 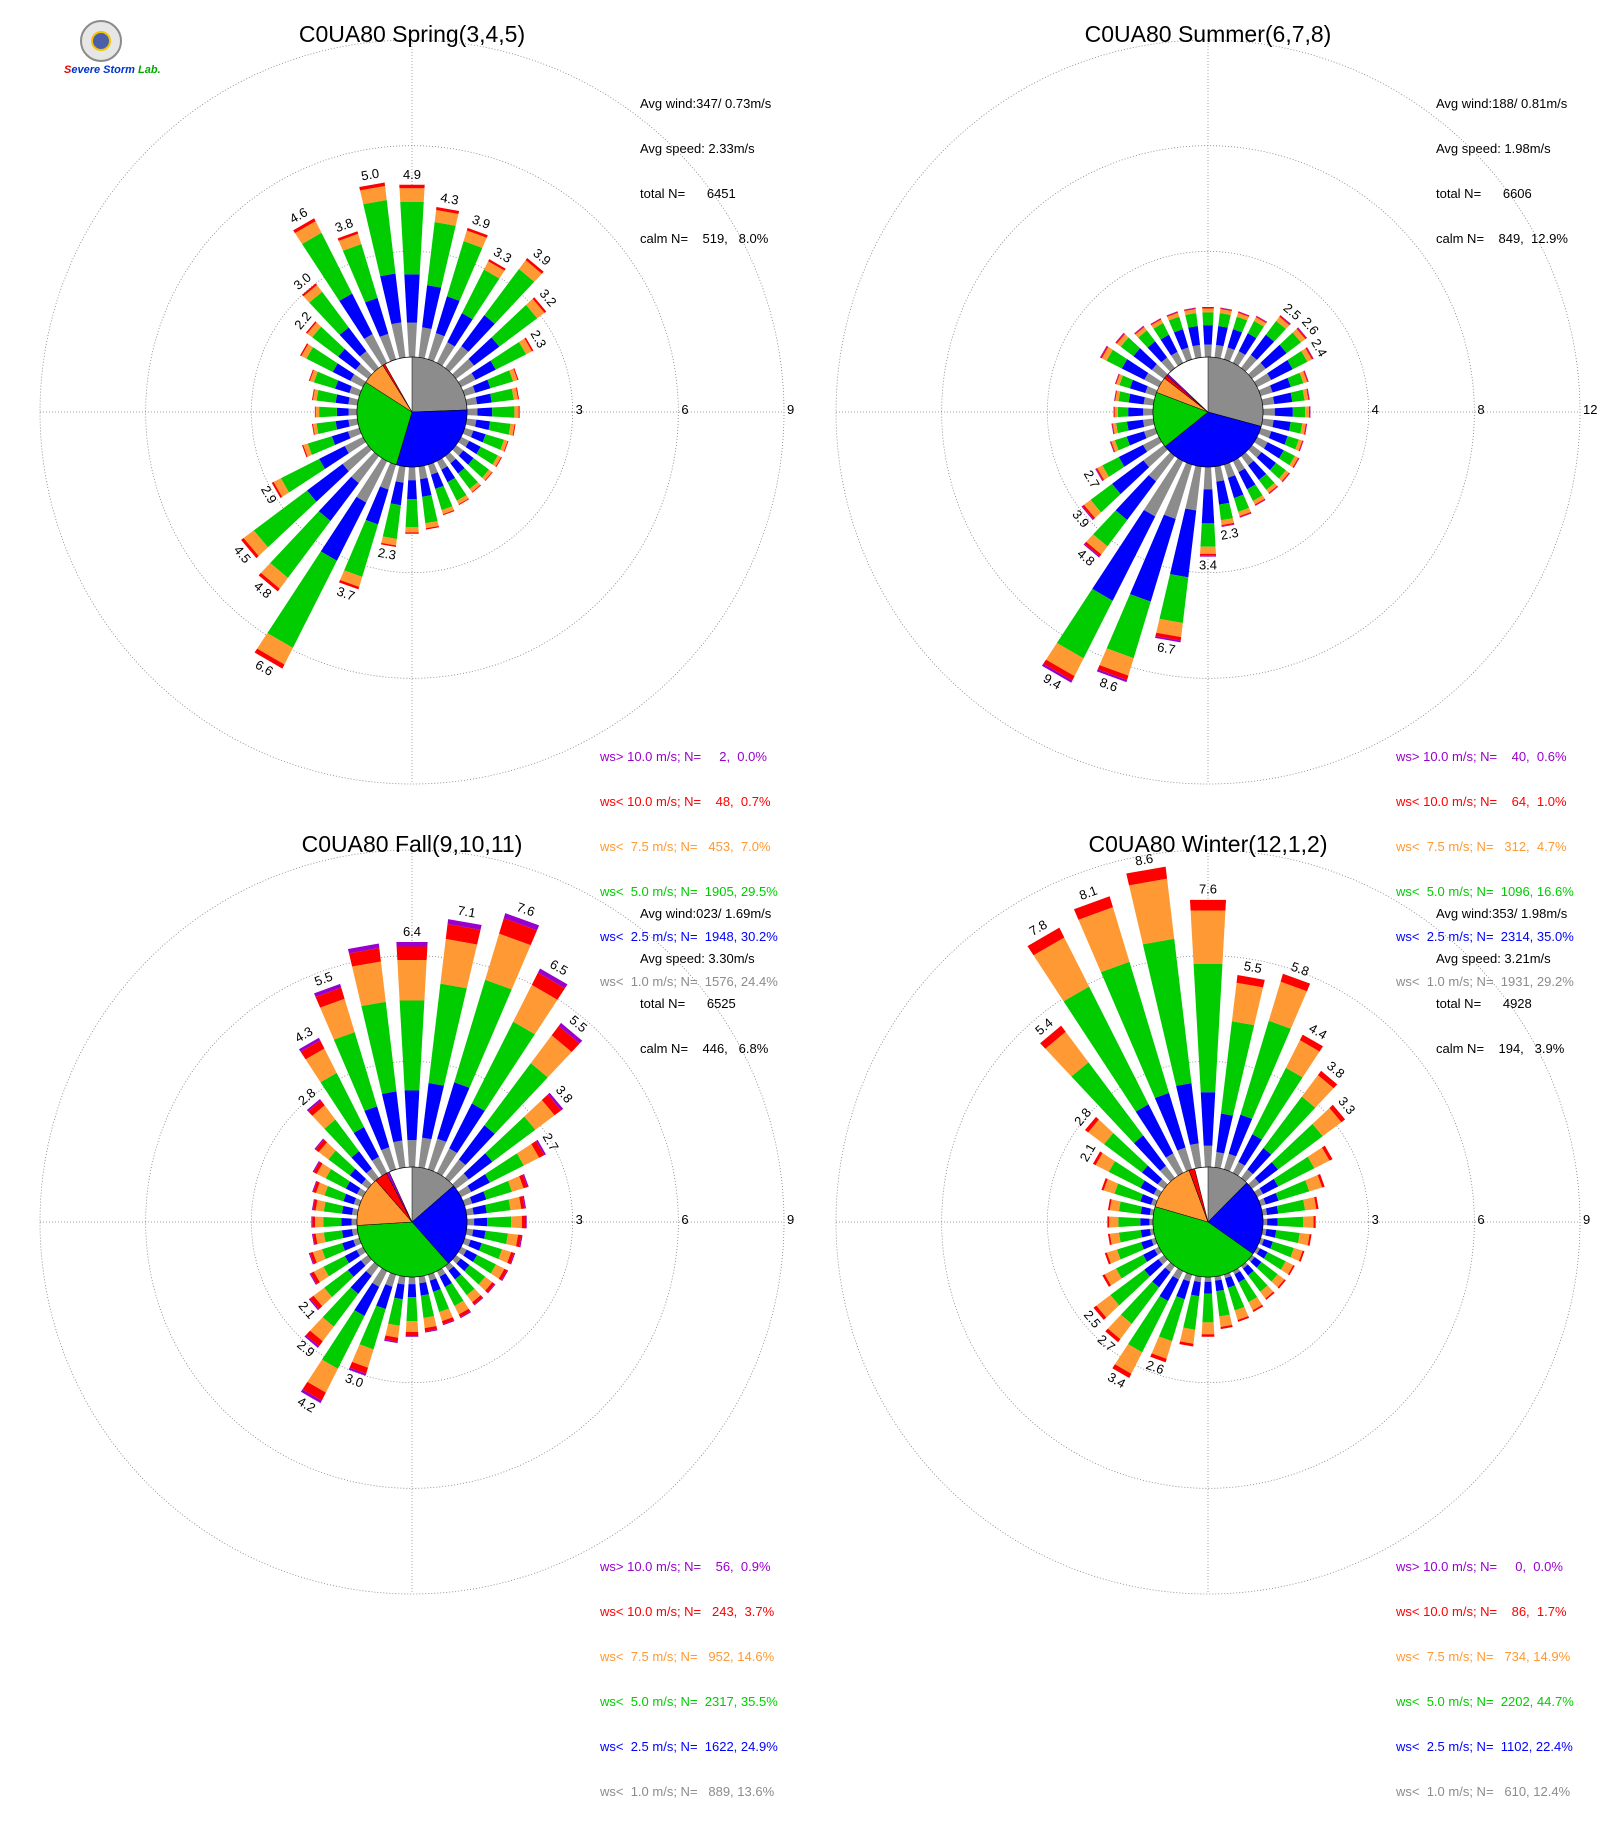 I want to click on legend-entry: ws< 10.0 m/s; N= 48, 0.7%, so click(x=689, y=801).